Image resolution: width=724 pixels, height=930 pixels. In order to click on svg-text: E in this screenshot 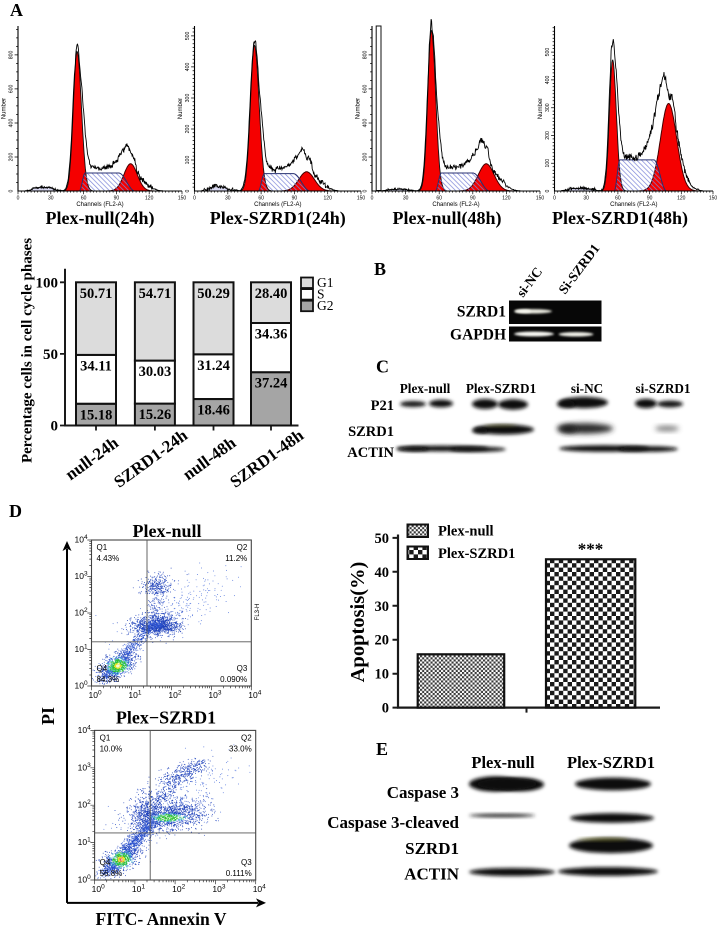, I will do `click(382, 749)`.